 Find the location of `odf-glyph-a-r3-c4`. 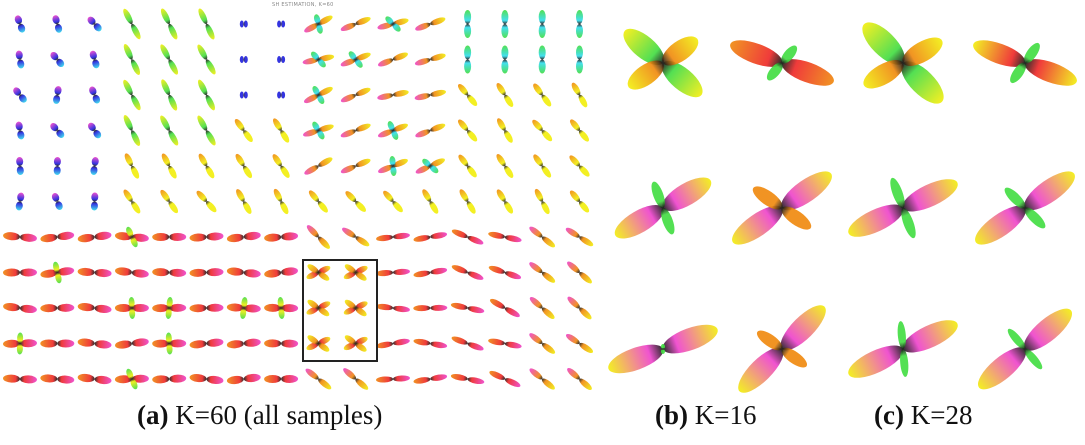

odf-glyph-a-r3-c4 is located at coordinates (169, 130).